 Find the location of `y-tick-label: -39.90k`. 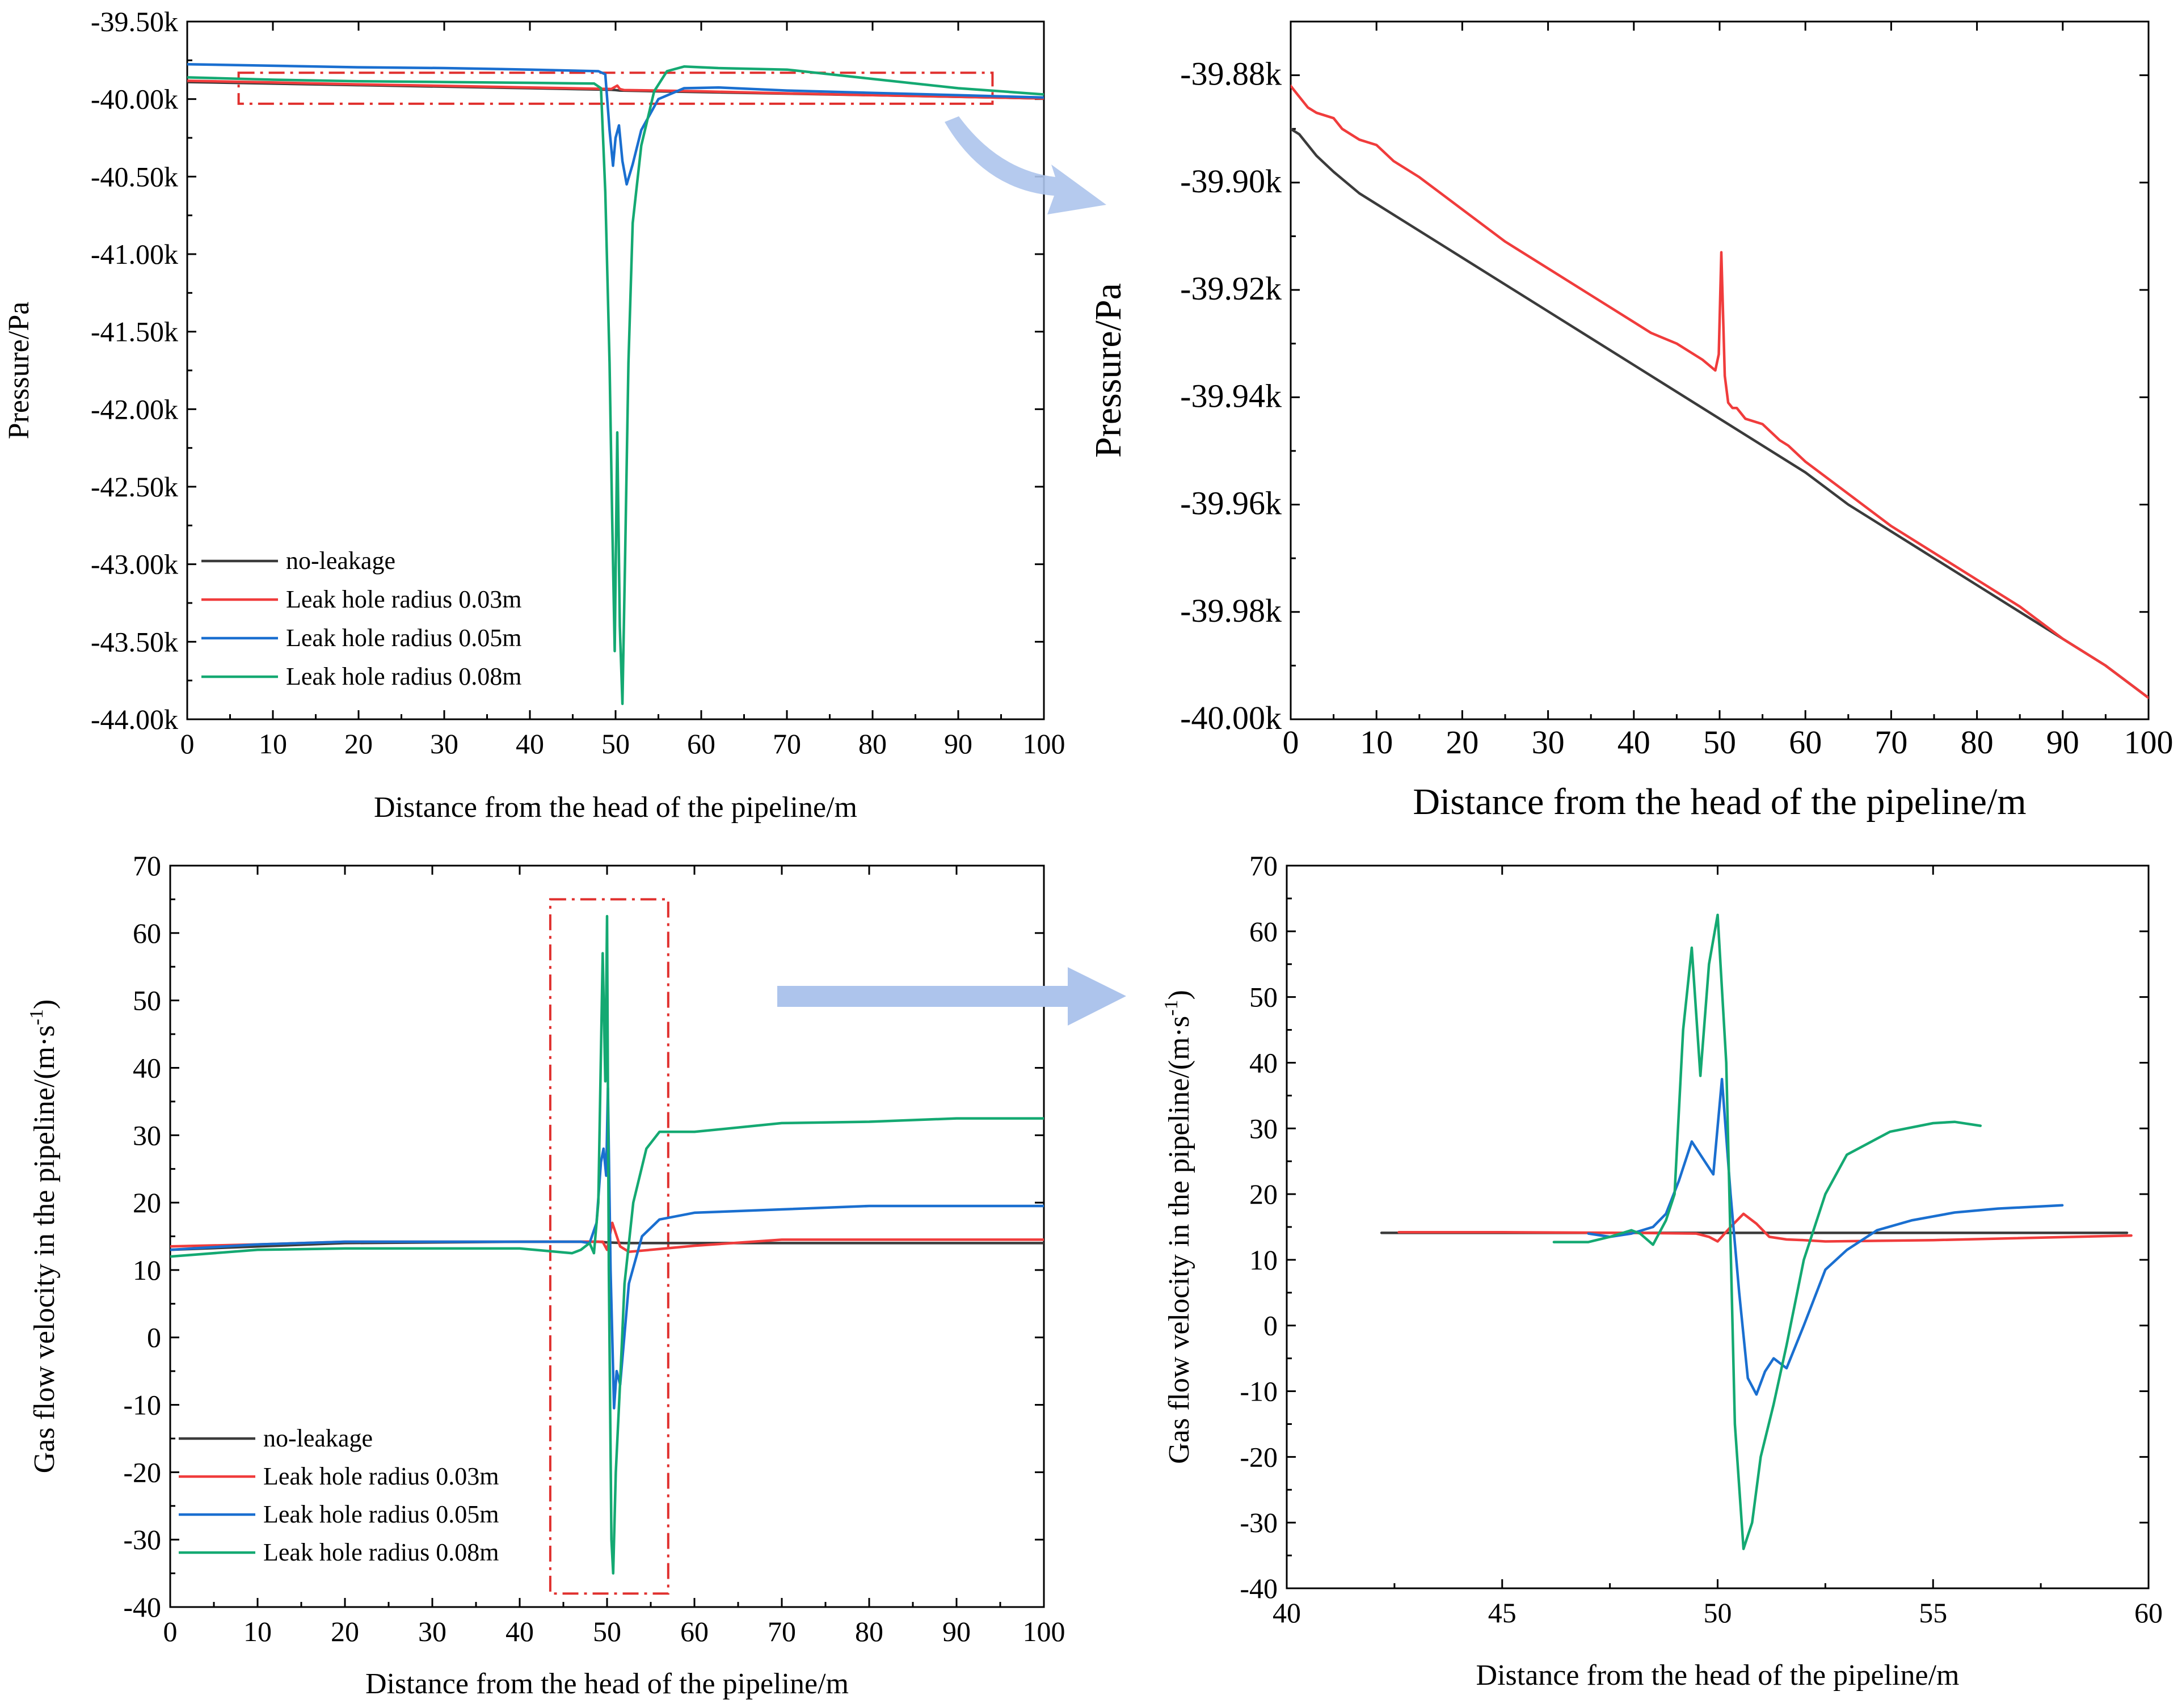

y-tick-label: -39.90k is located at coordinates (1231, 181).